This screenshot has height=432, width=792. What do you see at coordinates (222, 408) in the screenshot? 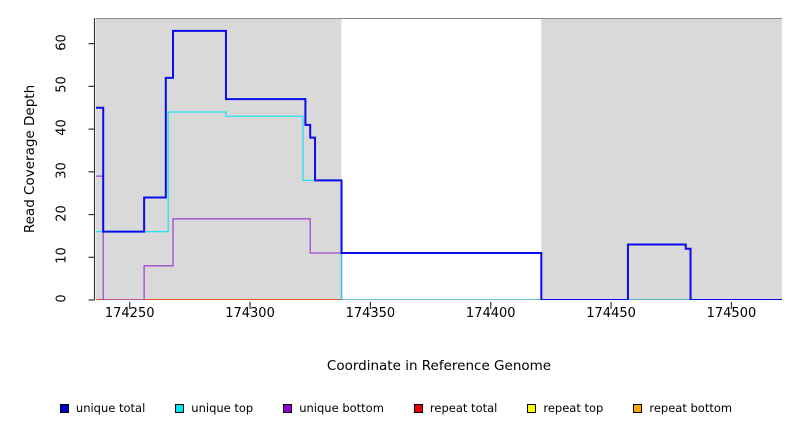
I see `legend-label: unique top` at bounding box center [222, 408].